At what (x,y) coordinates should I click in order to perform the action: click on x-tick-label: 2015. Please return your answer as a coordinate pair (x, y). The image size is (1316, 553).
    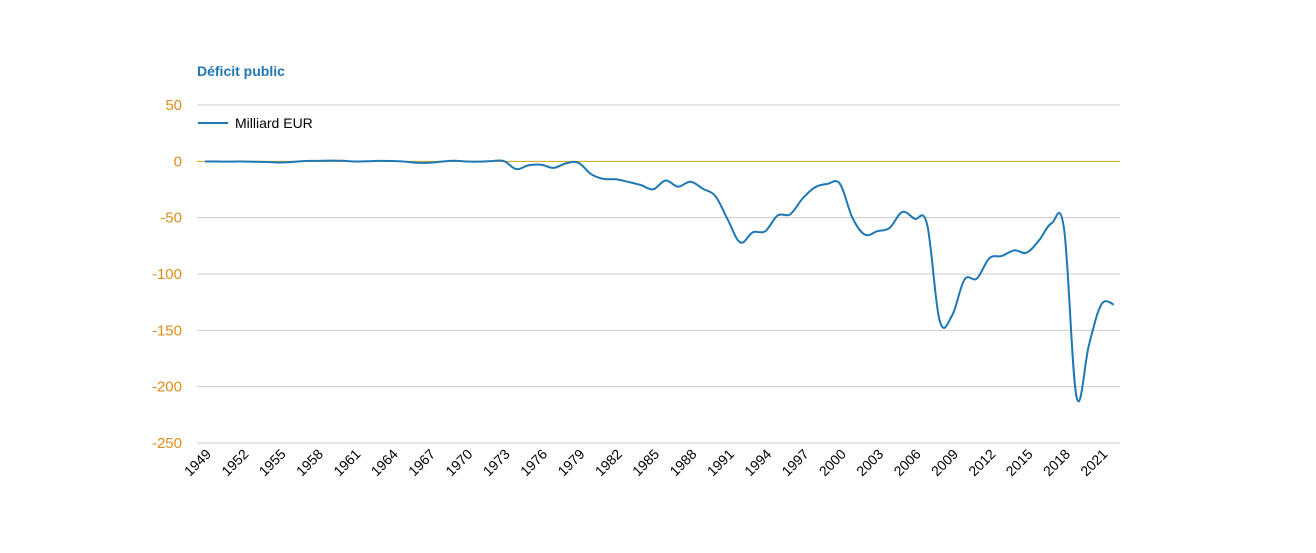
    Looking at the image, I should click on (1018, 462).